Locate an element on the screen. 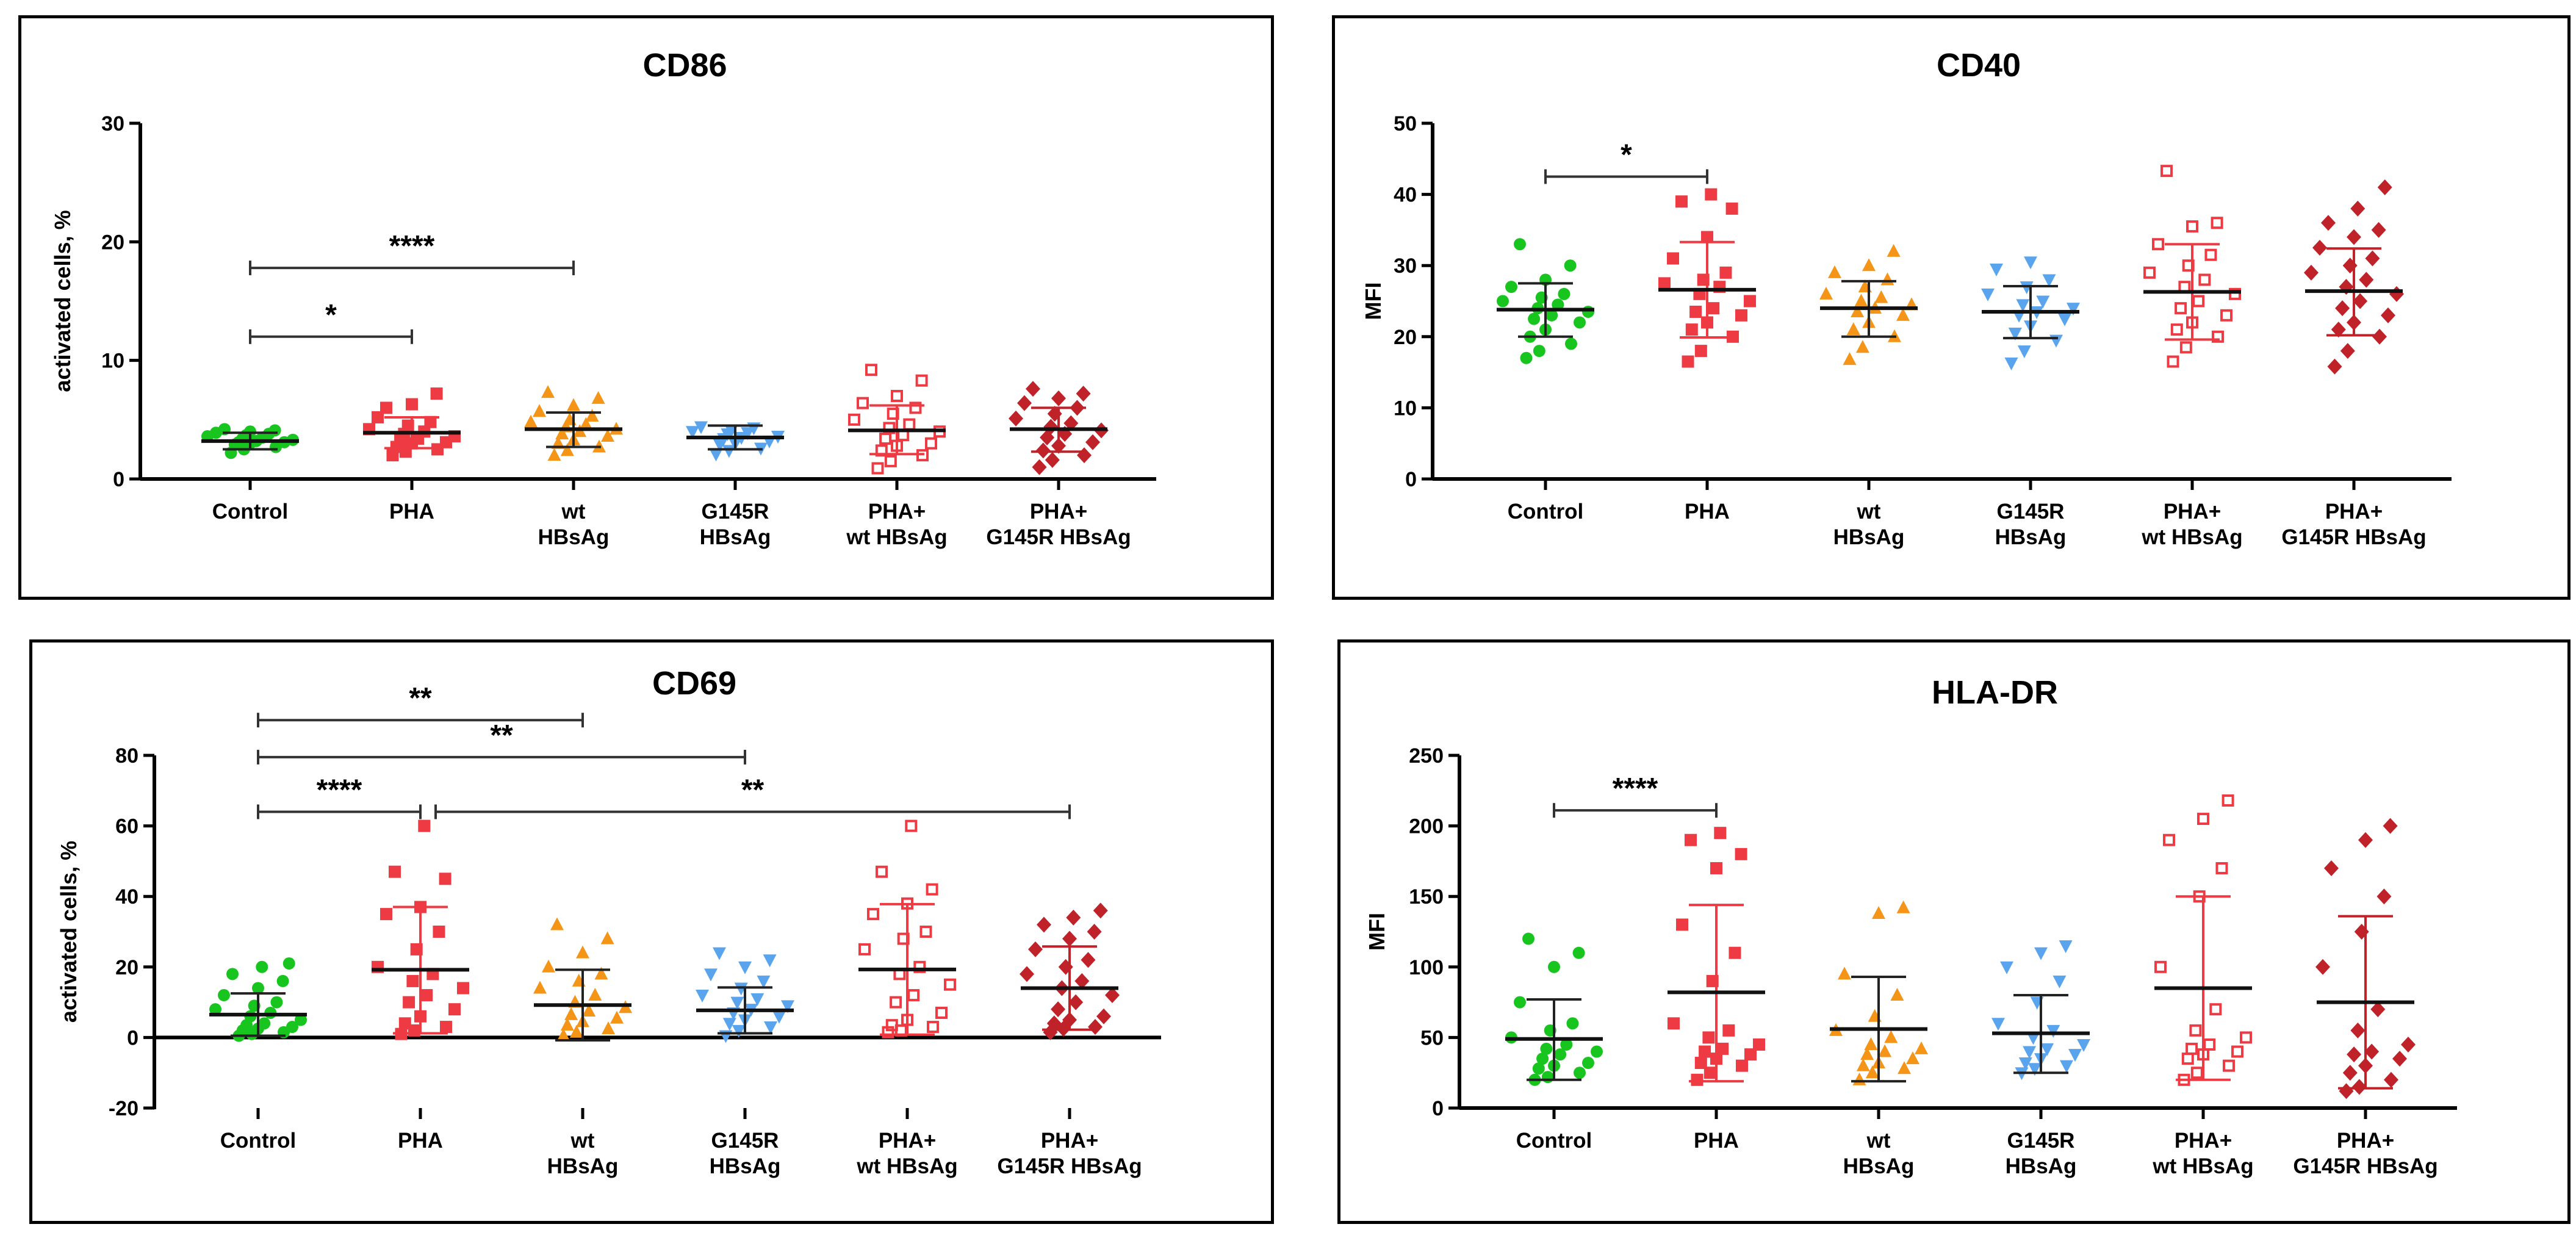 This screenshot has height=1238, width=2576. y-tick-label: 0 is located at coordinates (1411, 479).